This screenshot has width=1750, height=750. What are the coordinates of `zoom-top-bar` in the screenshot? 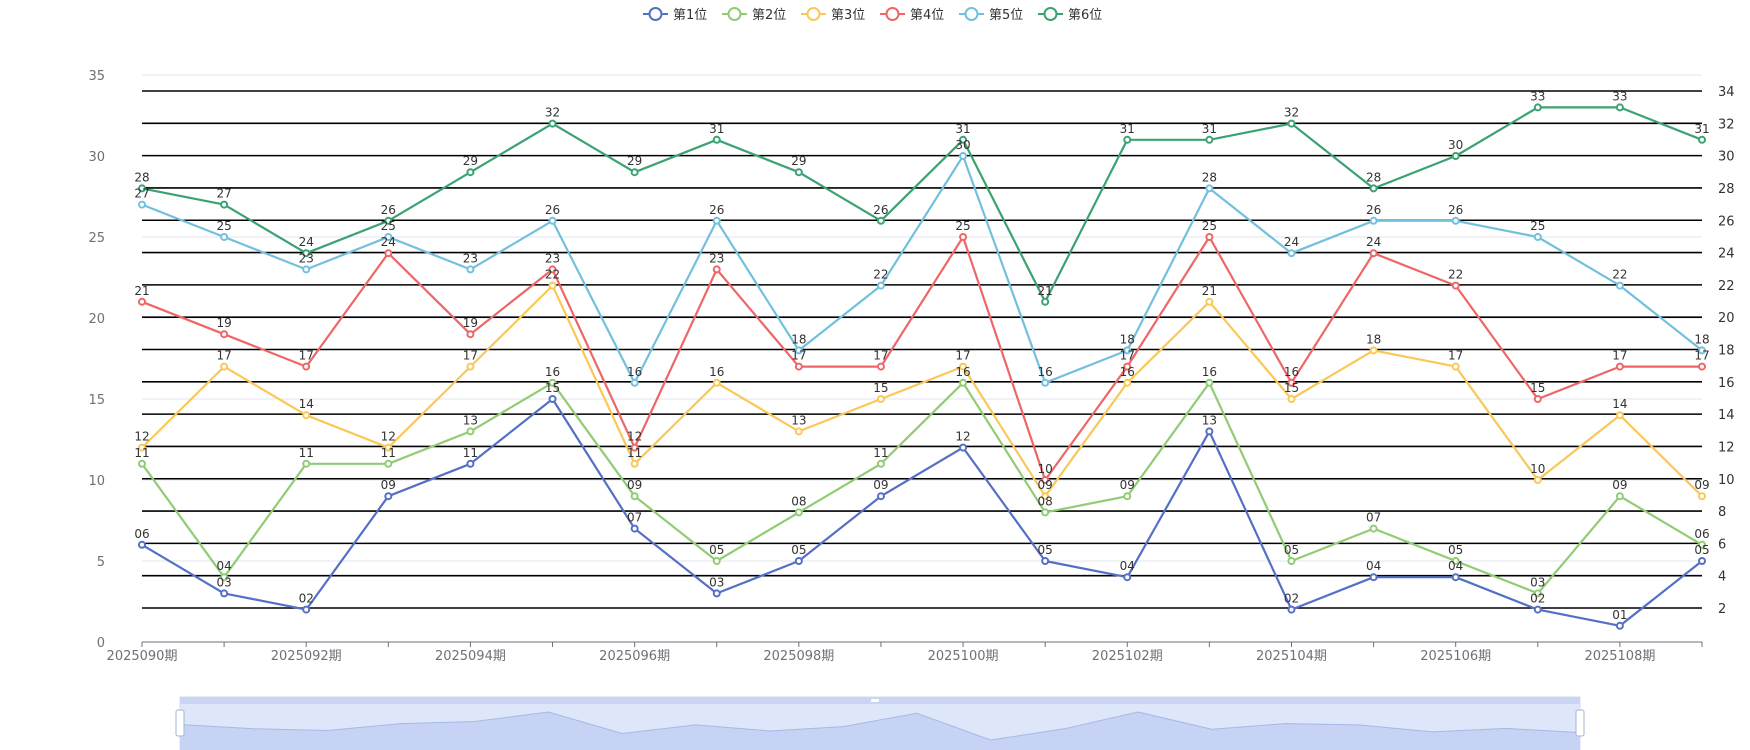 It's located at (880, 700).